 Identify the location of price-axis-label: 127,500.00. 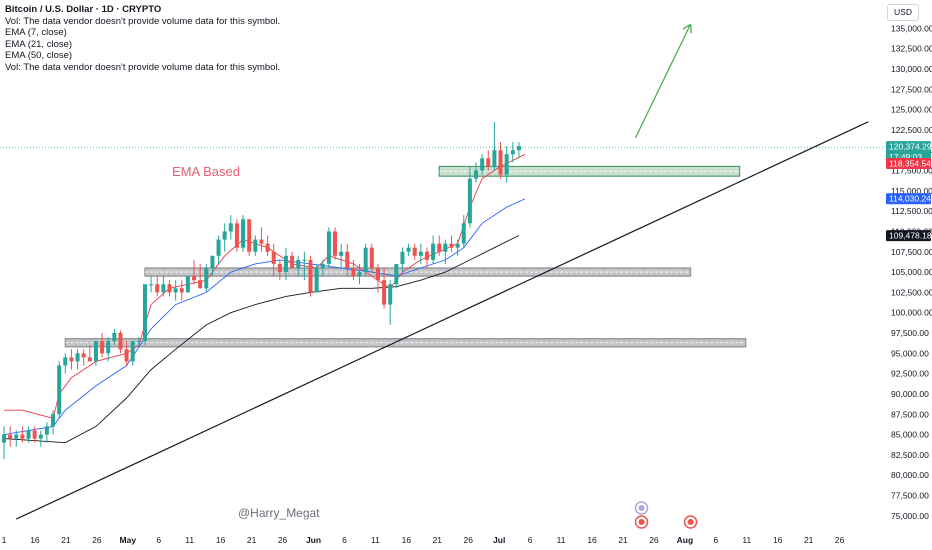
(911, 89).